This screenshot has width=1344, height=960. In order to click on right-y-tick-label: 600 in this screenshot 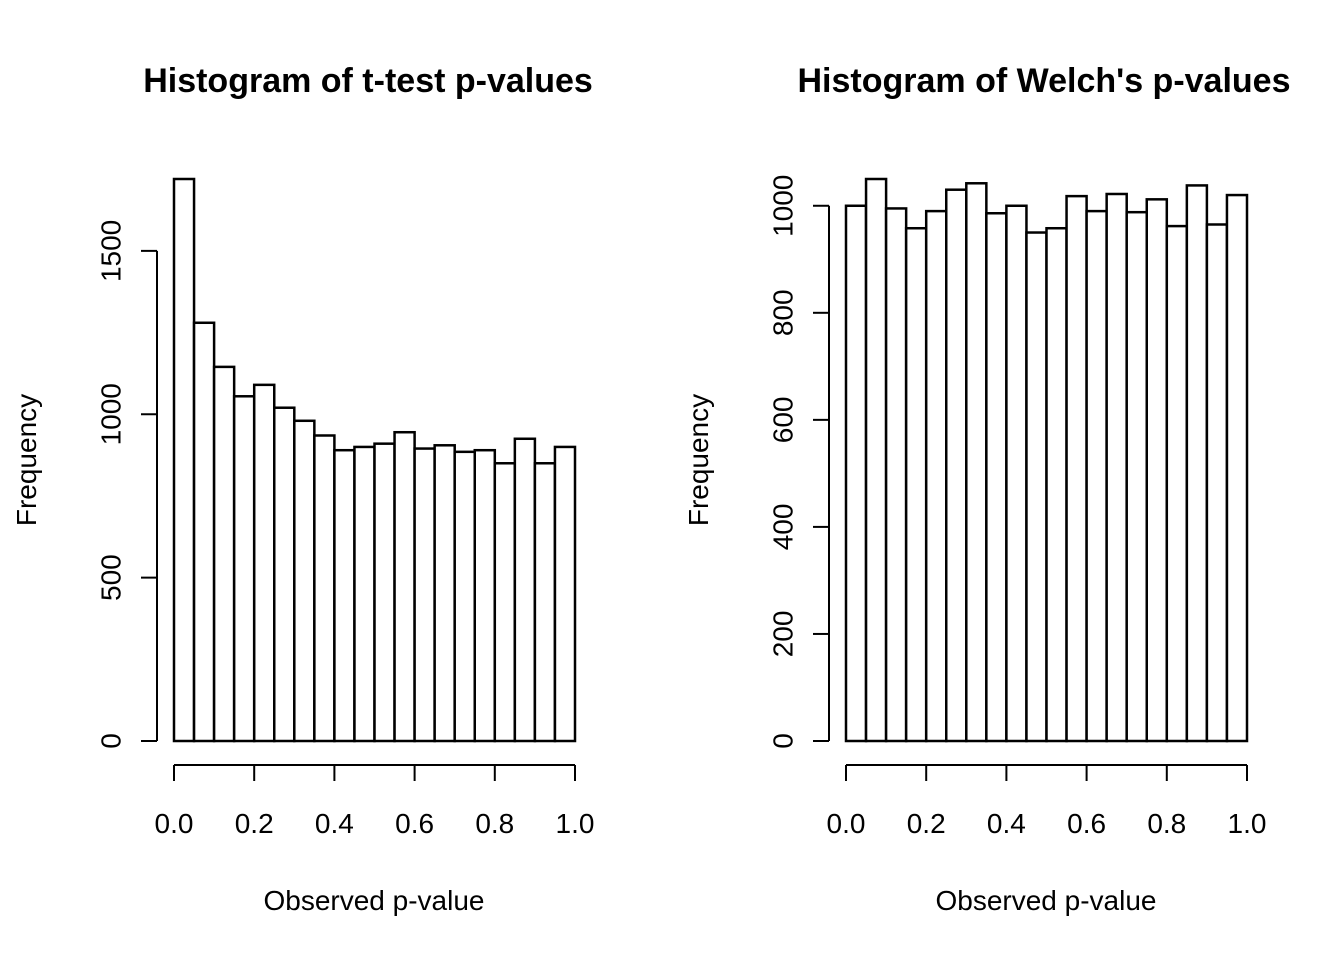, I will do `click(783, 419)`.